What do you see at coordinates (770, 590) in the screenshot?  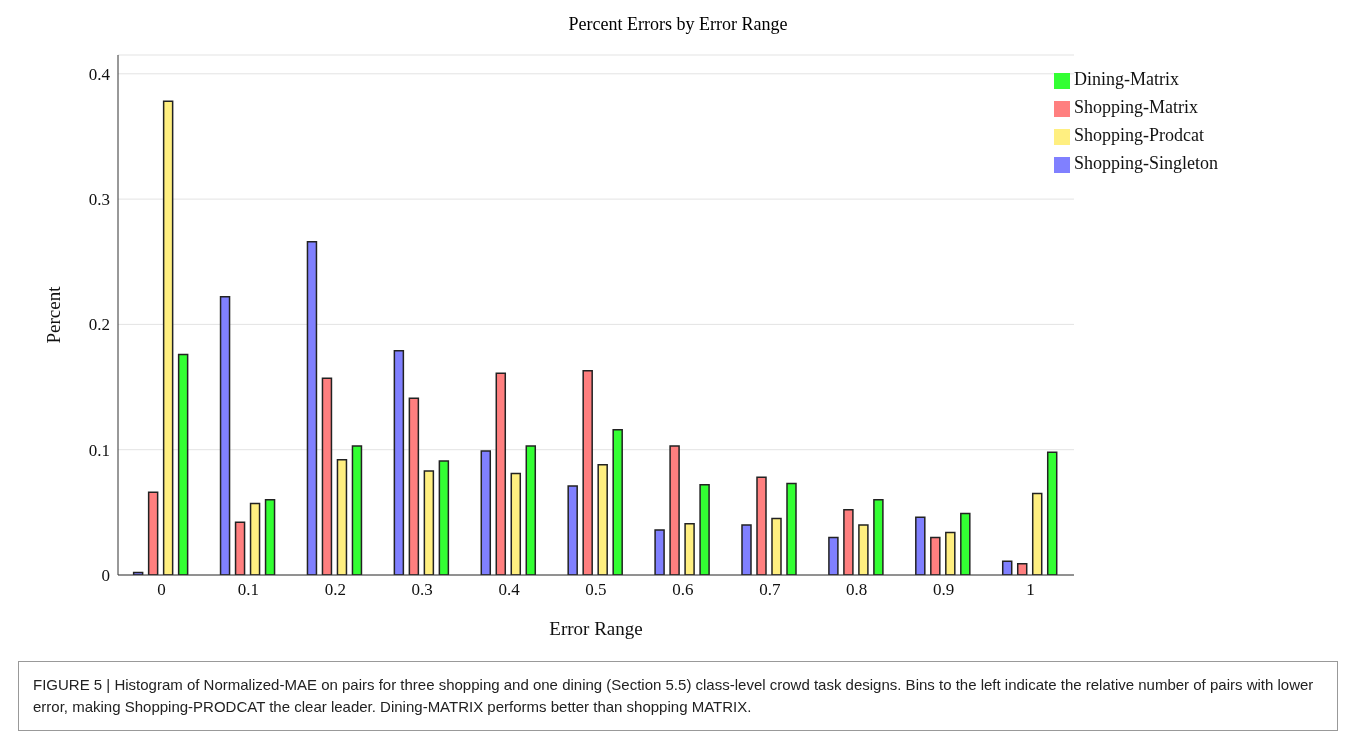 I see `x-tick-label: 0.7` at bounding box center [770, 590].